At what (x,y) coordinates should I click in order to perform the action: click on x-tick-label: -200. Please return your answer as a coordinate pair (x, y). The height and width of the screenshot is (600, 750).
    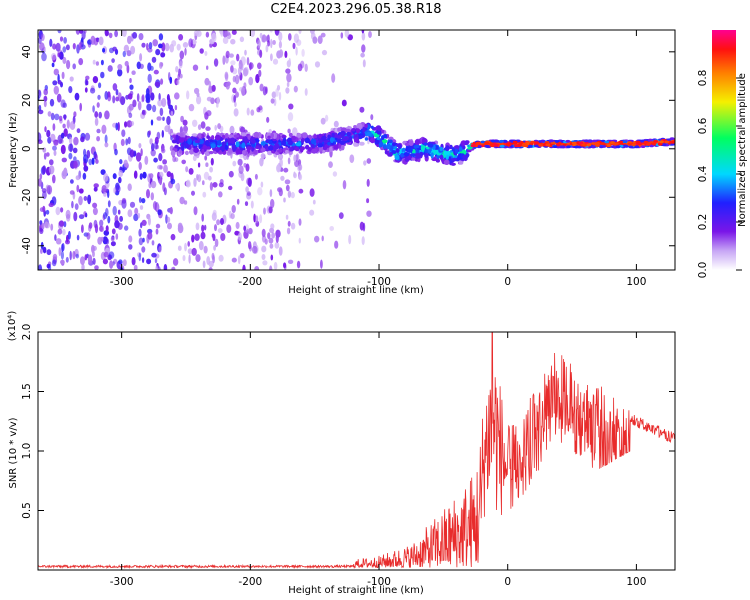
    Looking at the image, I should click on (250, 582).